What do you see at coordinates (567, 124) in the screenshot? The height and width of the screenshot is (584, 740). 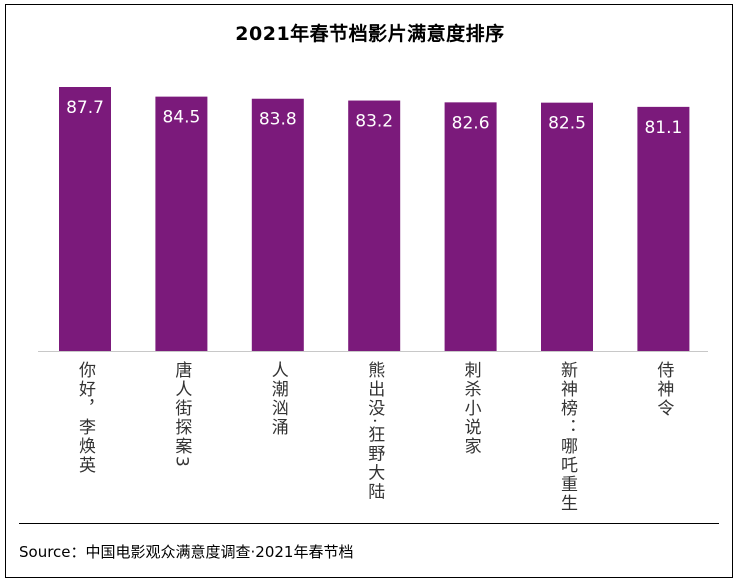 I see `bar-value-label: 82.5` at bounding box center [567, 124].